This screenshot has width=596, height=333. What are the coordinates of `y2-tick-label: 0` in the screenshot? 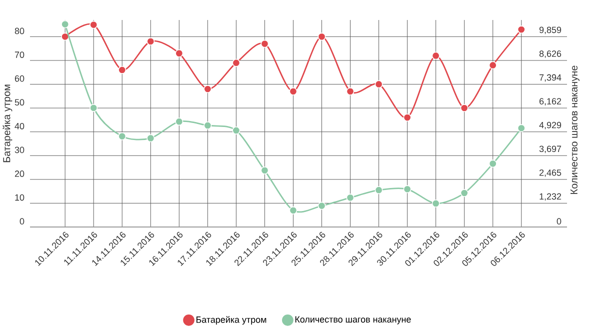 It's located at (559, 221).